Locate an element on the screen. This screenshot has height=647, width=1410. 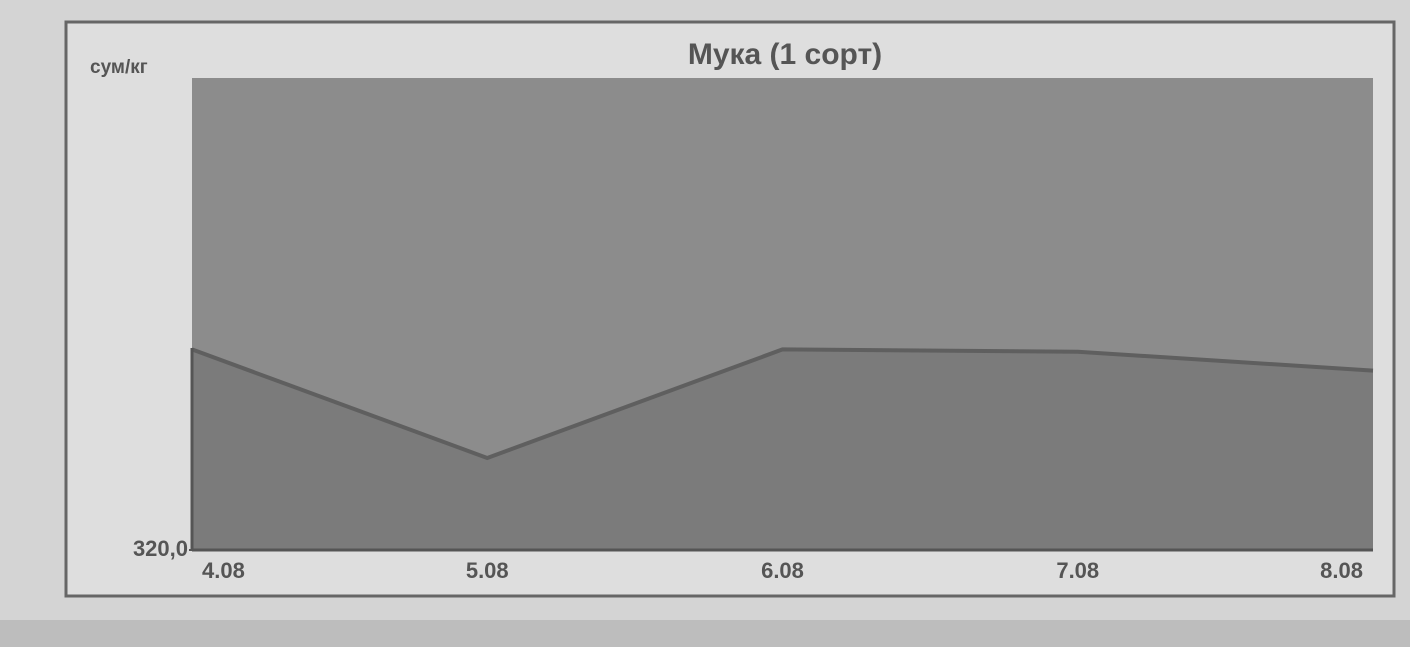
x-tick-label: 4.08 is located at coordinates (223, 570).